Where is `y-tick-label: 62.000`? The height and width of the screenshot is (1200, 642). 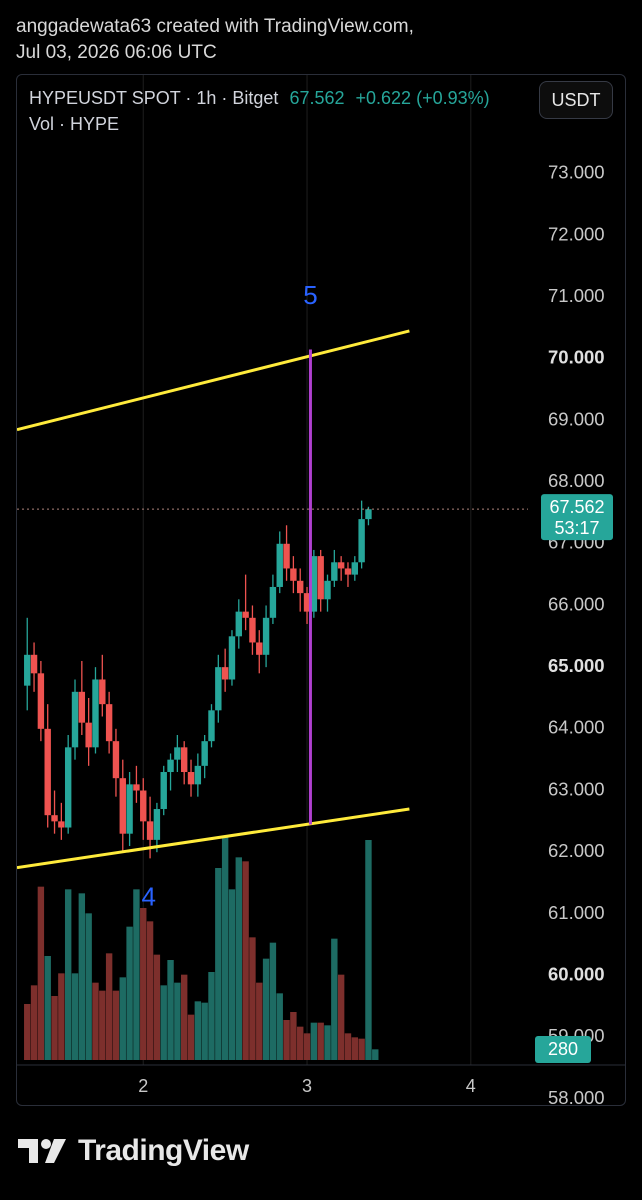 y-tick-label: 62.000 is located at coordinates (576, 850).